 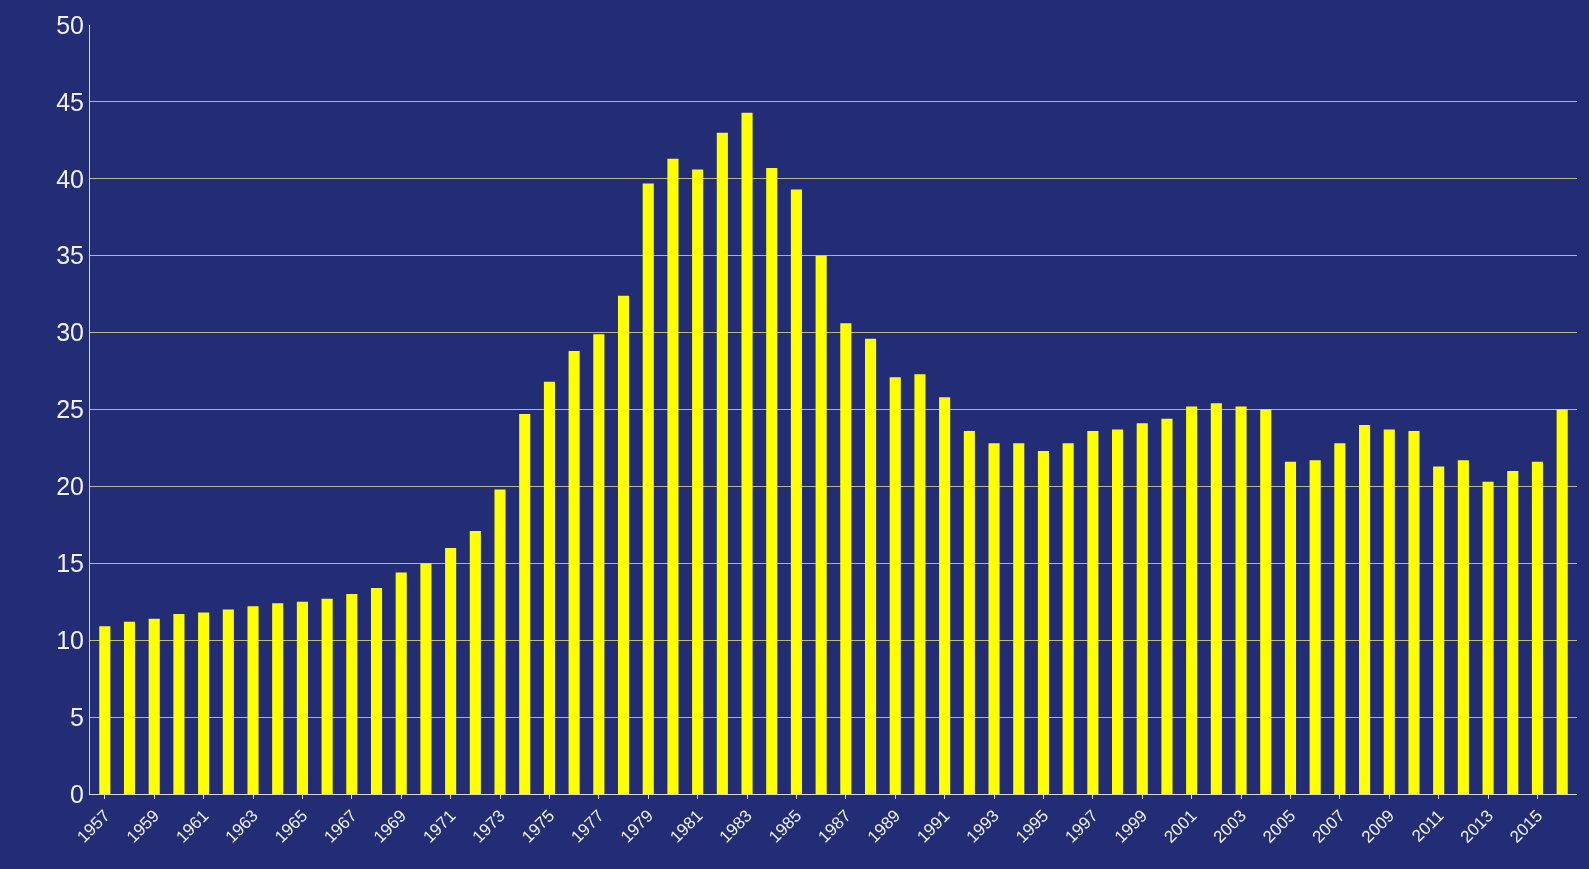 What do you see at coordinates (70, 639) in the screenshot?
I see `y-tick-label: 10` at bounding box center [70, 639].